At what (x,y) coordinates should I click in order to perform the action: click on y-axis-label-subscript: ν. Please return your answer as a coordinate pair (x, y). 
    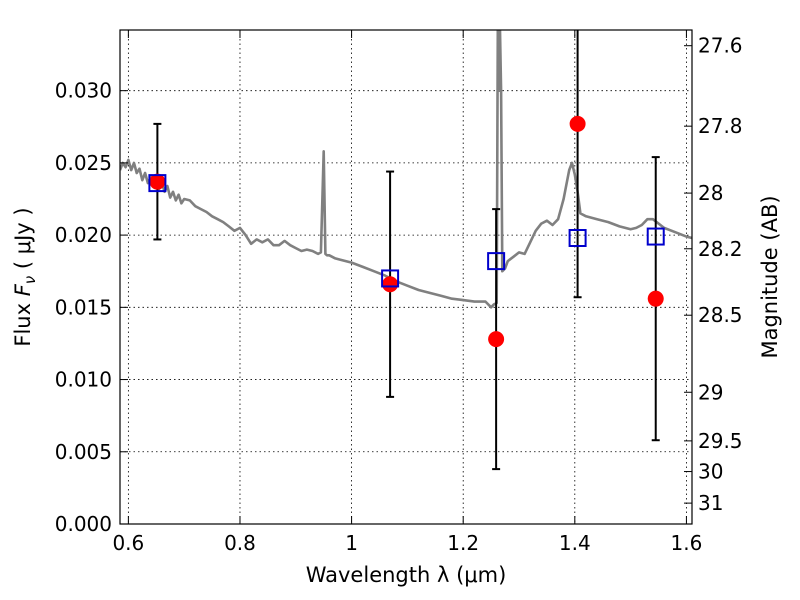
    Looking at the image, I should click on (30, 280).